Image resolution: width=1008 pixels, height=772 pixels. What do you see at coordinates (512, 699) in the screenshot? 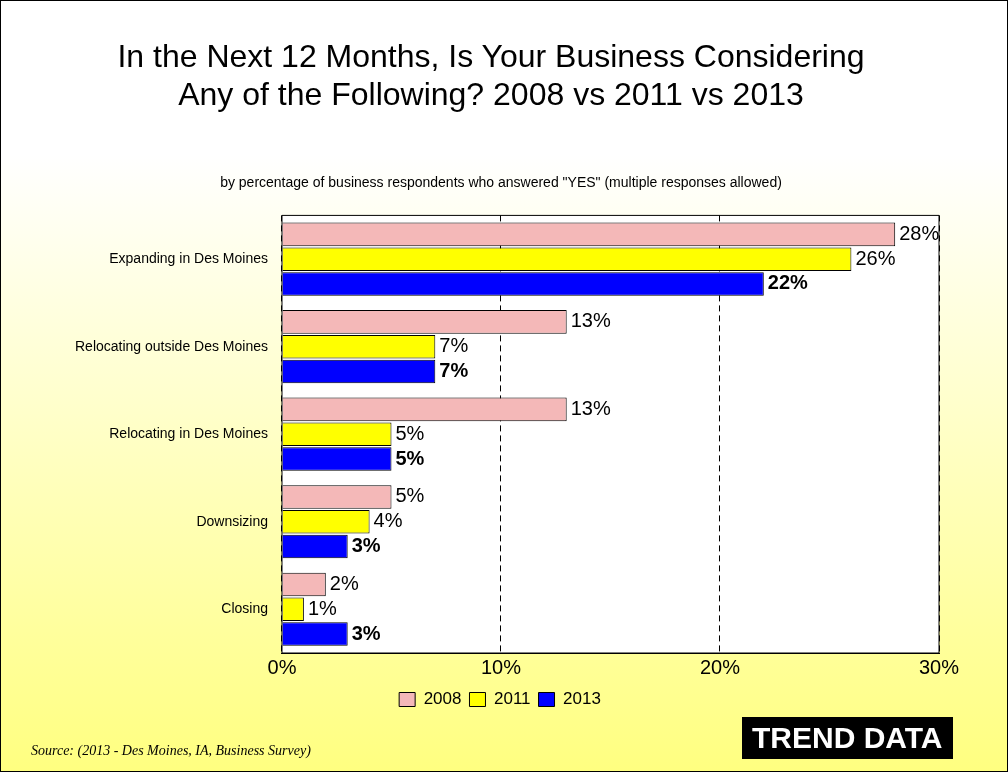
I see `legend-label: 2011` at bounding box center [512, 699].